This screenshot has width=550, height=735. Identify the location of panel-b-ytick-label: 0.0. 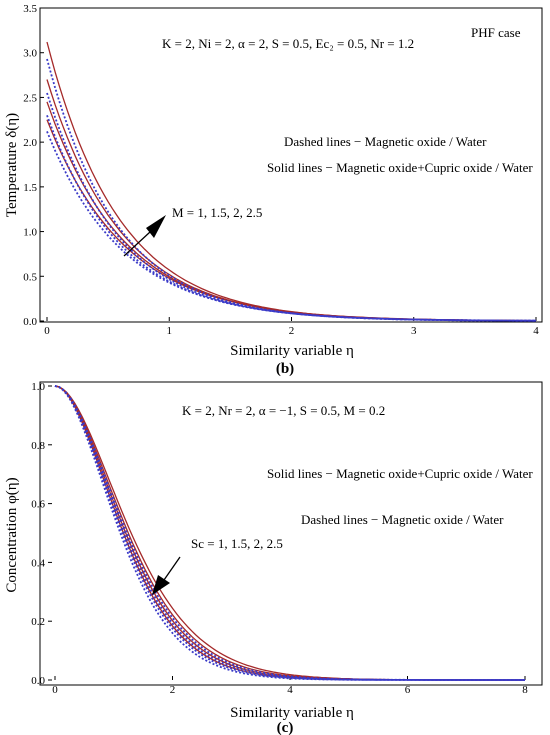
(30, 322).